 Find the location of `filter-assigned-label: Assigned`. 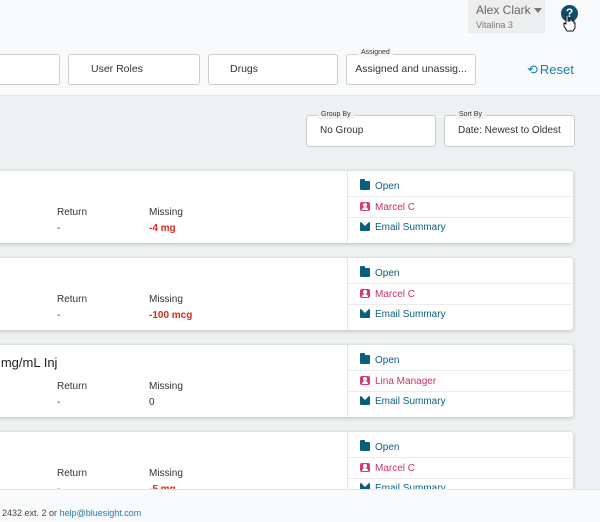

filter-assigned-label: Assigned is located at coordinates (375, 53).